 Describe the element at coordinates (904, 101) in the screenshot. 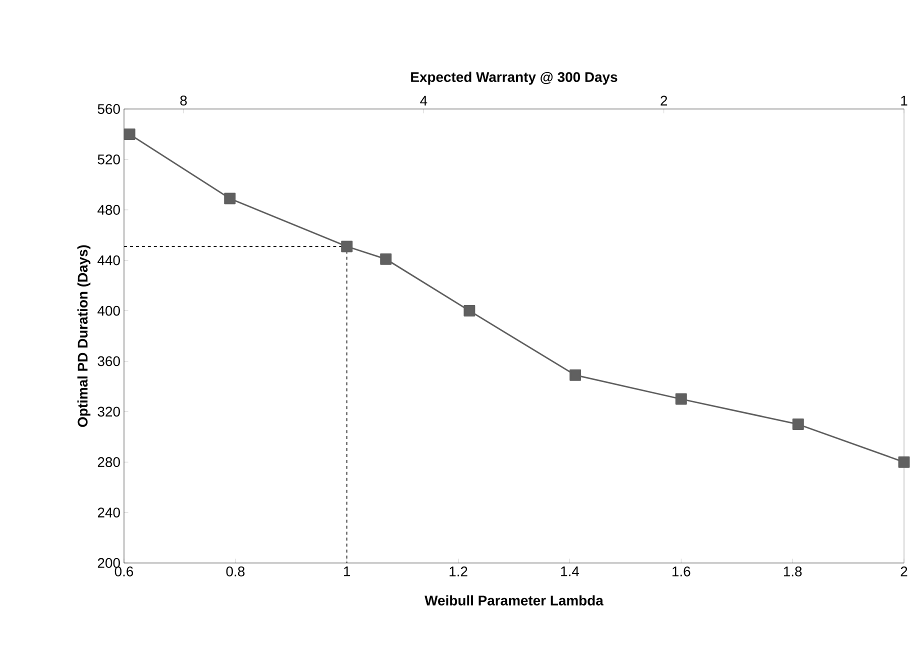

I see `x2-tick-label: 1` at that location.